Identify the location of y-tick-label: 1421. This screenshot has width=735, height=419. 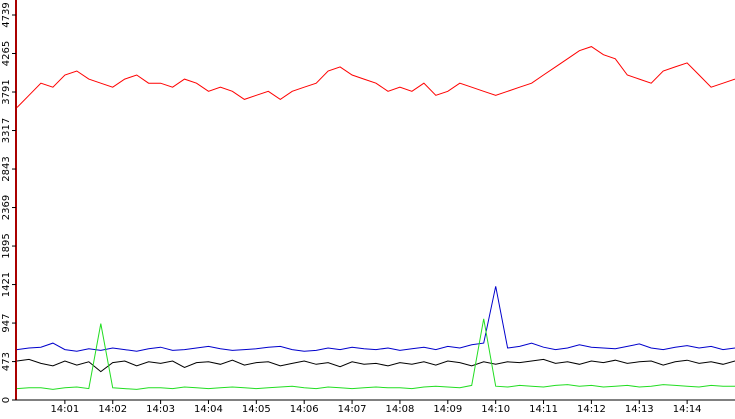
(6, 284).